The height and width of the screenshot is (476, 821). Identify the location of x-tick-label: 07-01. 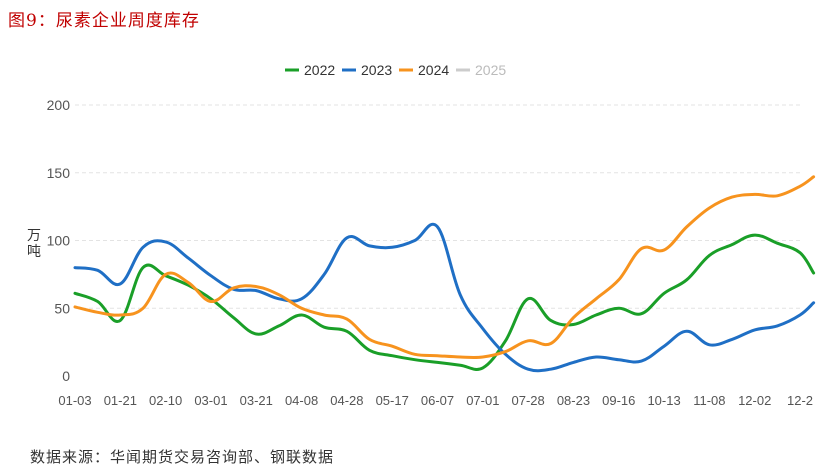
(482, 400).